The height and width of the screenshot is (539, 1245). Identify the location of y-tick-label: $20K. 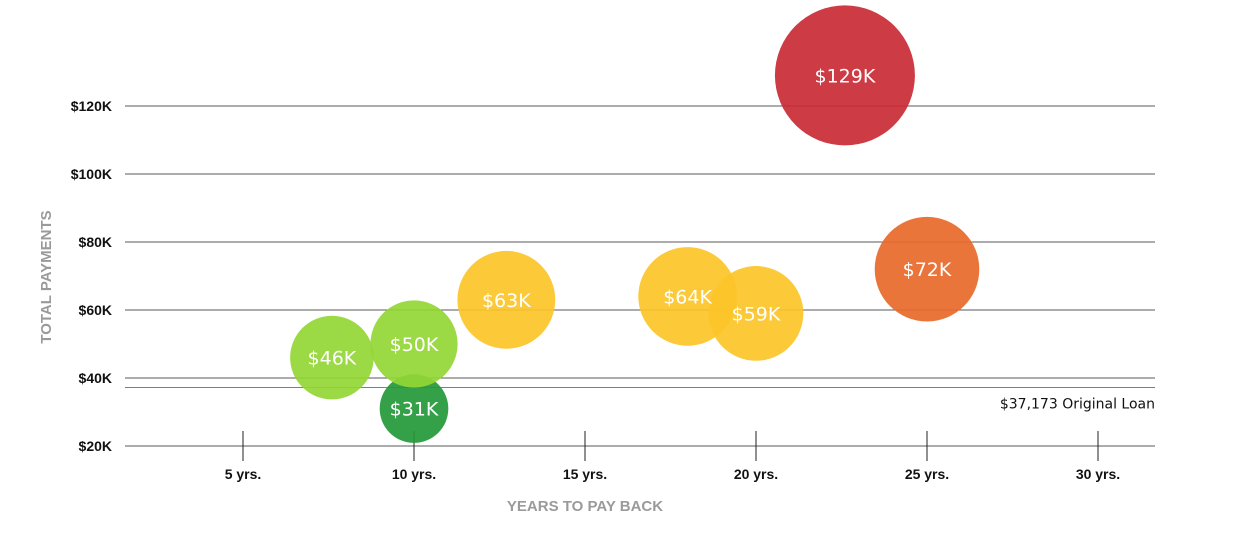
(95, 446).